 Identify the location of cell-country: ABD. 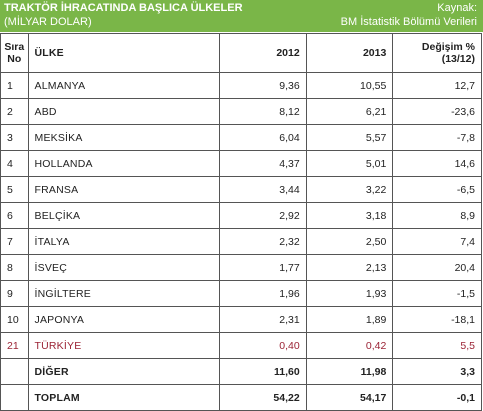
(124, 111).